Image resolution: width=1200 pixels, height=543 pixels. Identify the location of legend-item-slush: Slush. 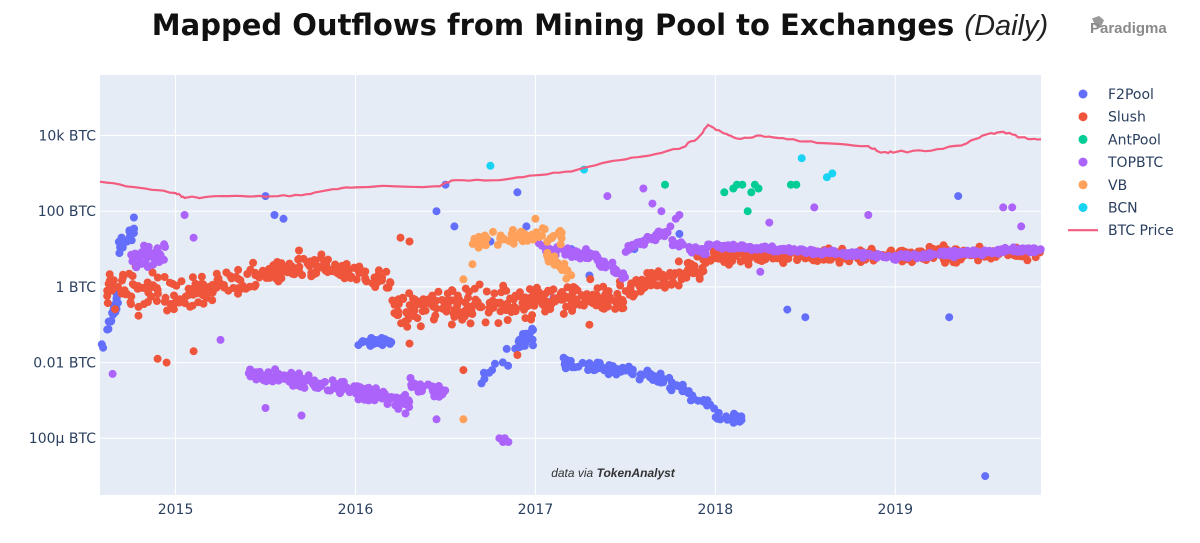
(1112, 118).